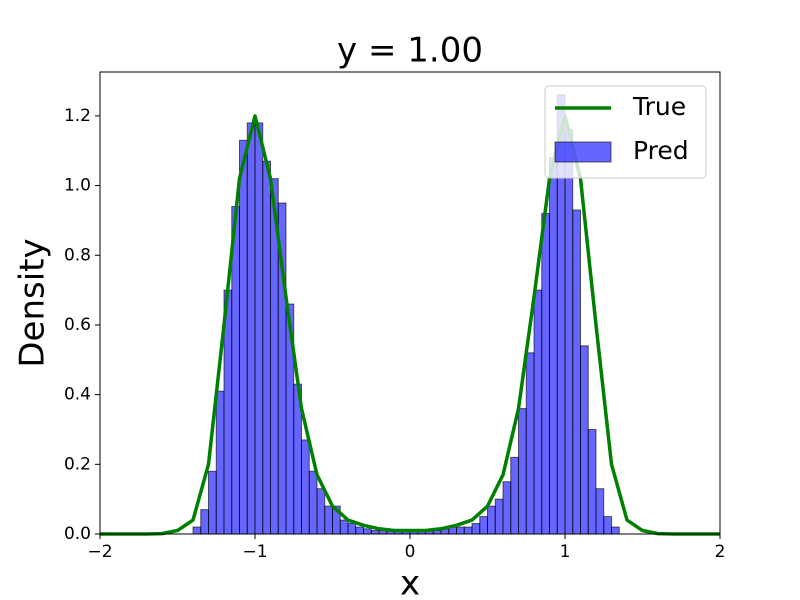 Image resolution: width=800 pixels, height=600 pixels. What do you see at coordinates (720, 552) in the screenshot?
I see `x-tick-label: 2` at bounding box center [720, 552].